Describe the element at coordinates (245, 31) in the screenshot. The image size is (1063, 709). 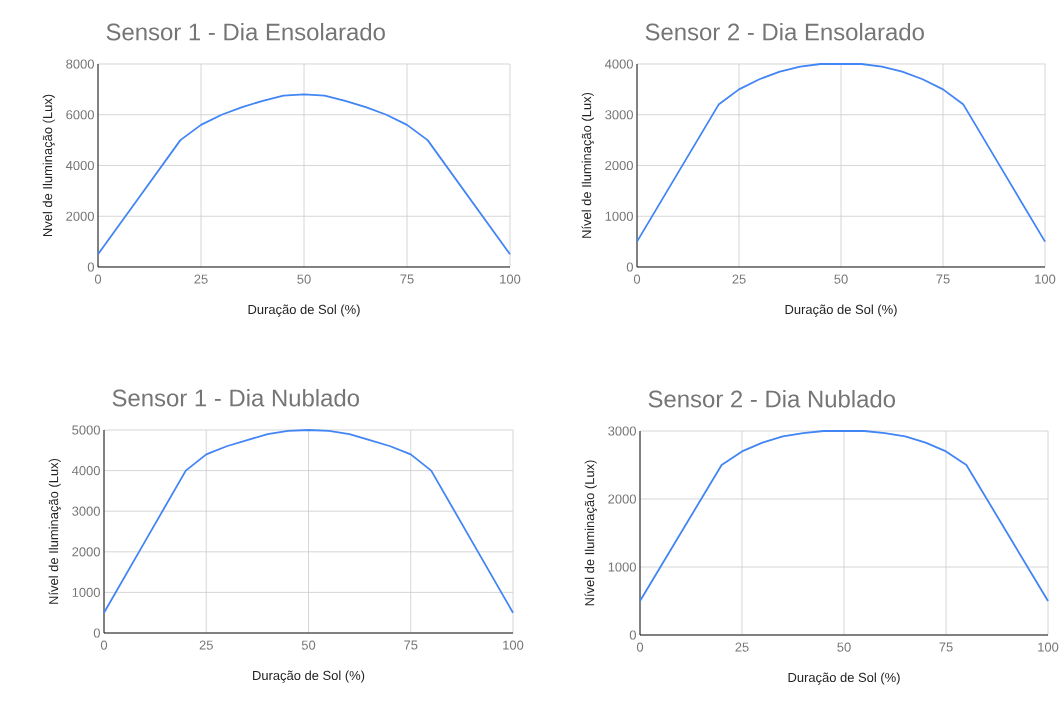
I see `chart-title: Sensor 1 - Dia Ensolarado` at that location.